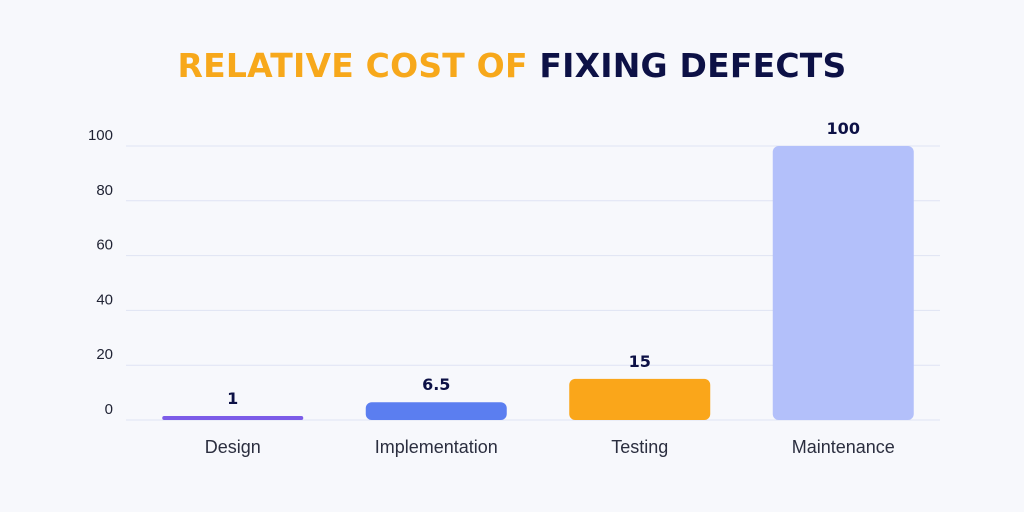 This screenshot has height=512, width=1024. I want to click on y-tick-label: 40, so click(104, 299).